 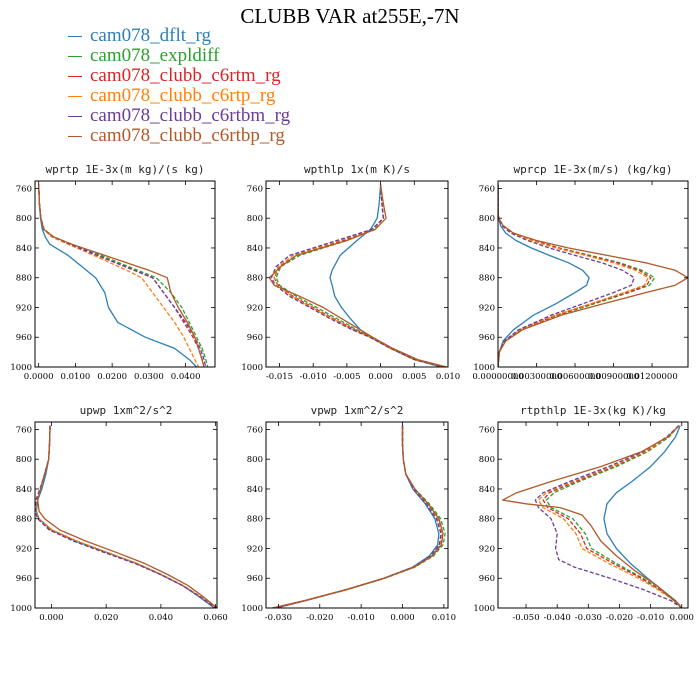 I want to click on x-tick-label: -0.030, so click(x=278, y=618).